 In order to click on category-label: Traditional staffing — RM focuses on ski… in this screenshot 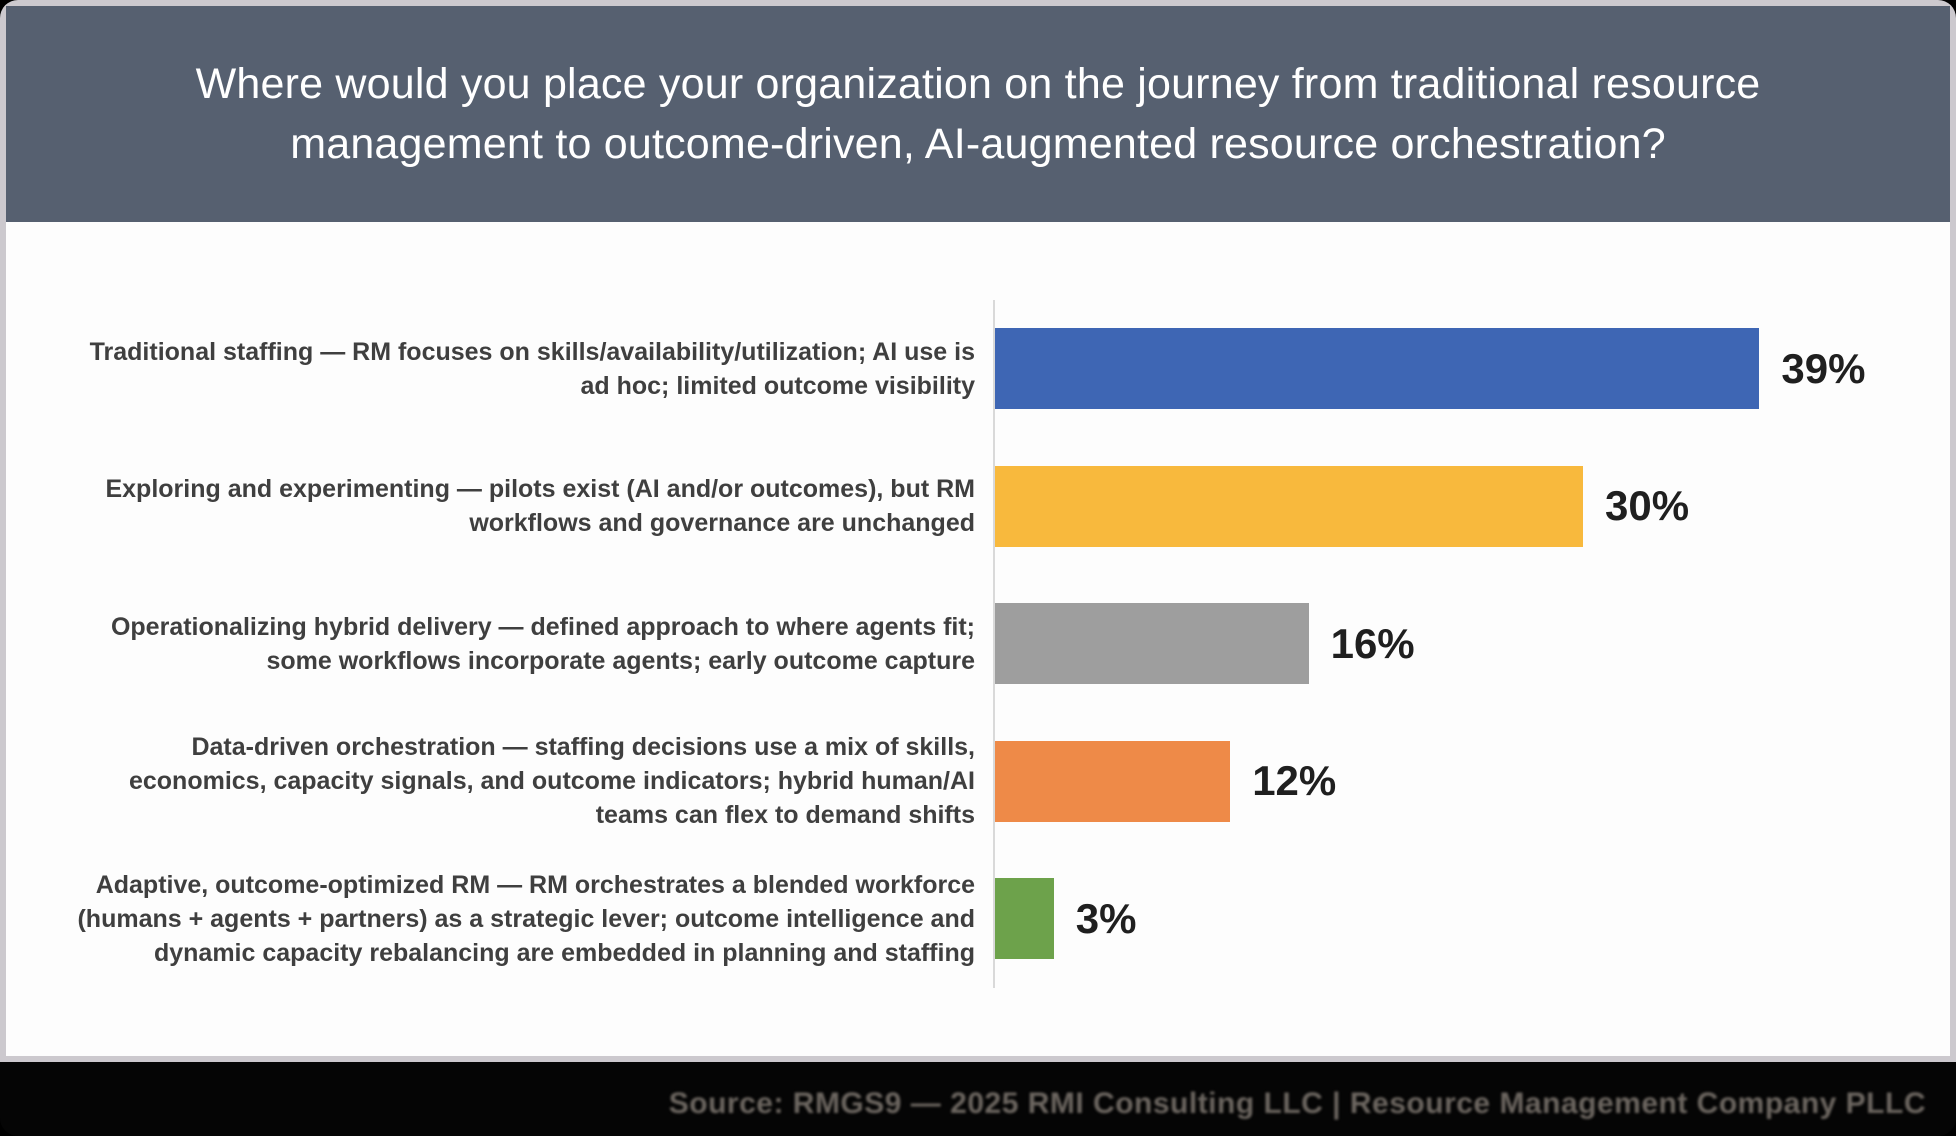, I will do `click(532, 368)`.